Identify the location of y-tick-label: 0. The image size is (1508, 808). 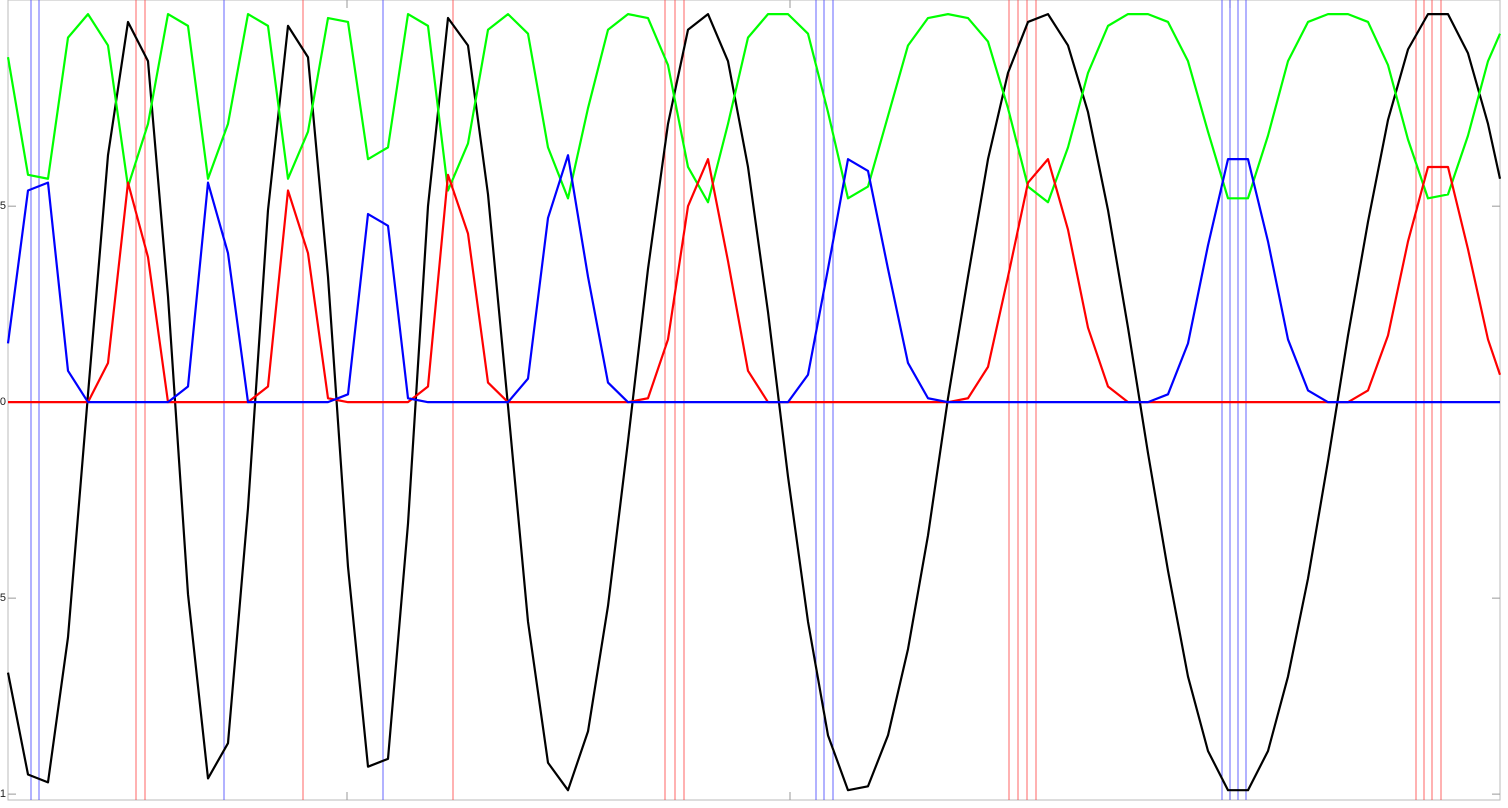
(3, 402).